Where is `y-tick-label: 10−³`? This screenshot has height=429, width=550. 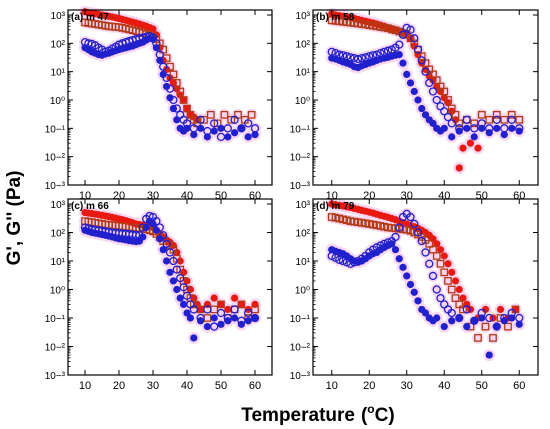 y-tick-label: 10−³ is located at coordinates (300, 376).